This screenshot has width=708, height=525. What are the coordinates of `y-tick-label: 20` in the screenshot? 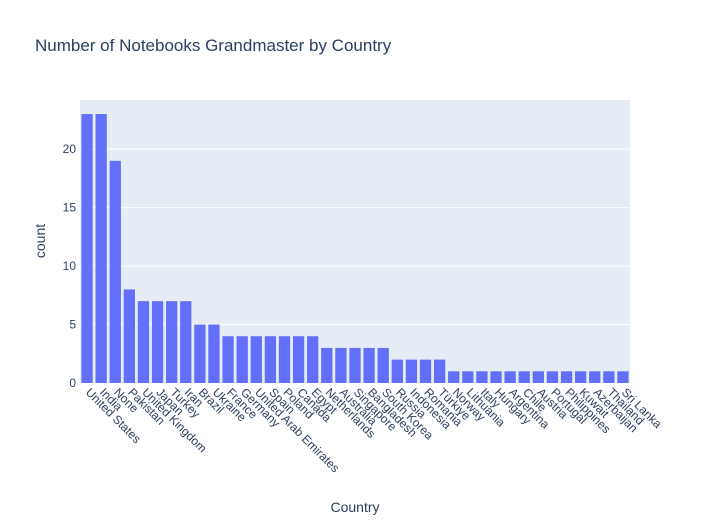 It's located at (70, 149).